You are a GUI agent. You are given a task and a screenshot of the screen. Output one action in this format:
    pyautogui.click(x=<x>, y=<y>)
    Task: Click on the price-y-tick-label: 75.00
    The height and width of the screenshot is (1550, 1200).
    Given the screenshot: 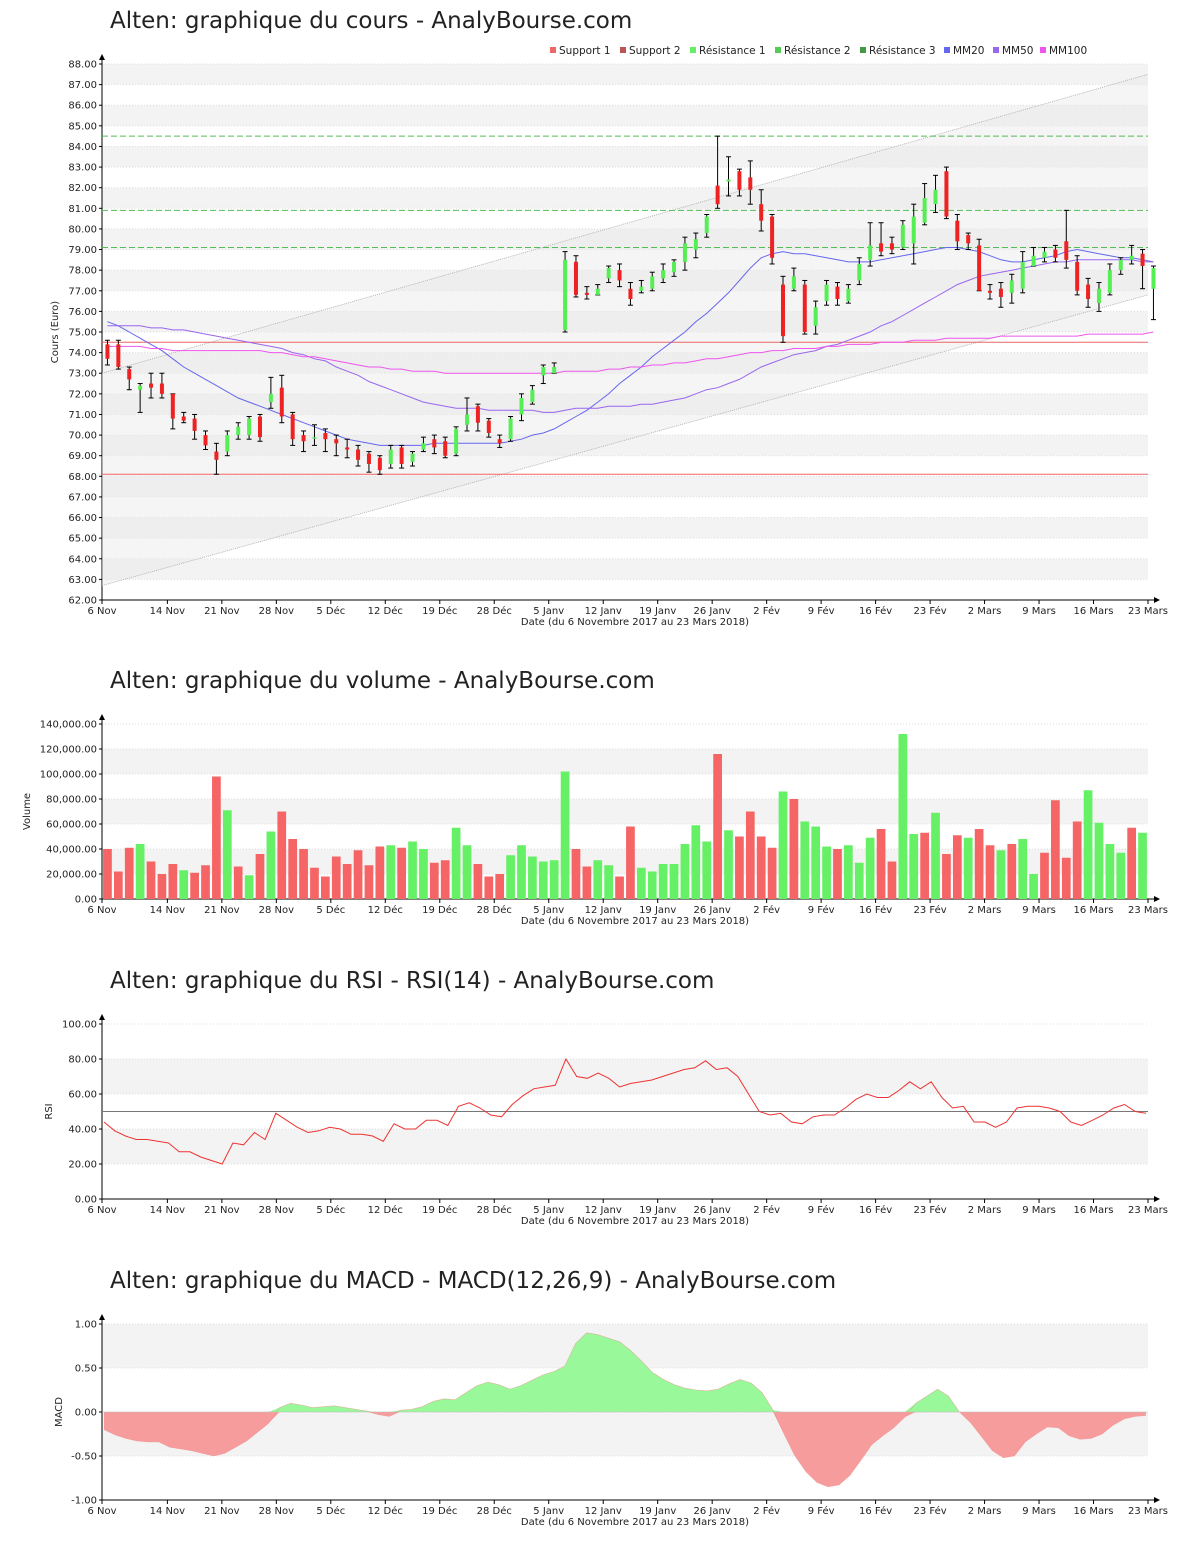 What is the action you would take?
    pyautogui.click(x=82, y=333)
    